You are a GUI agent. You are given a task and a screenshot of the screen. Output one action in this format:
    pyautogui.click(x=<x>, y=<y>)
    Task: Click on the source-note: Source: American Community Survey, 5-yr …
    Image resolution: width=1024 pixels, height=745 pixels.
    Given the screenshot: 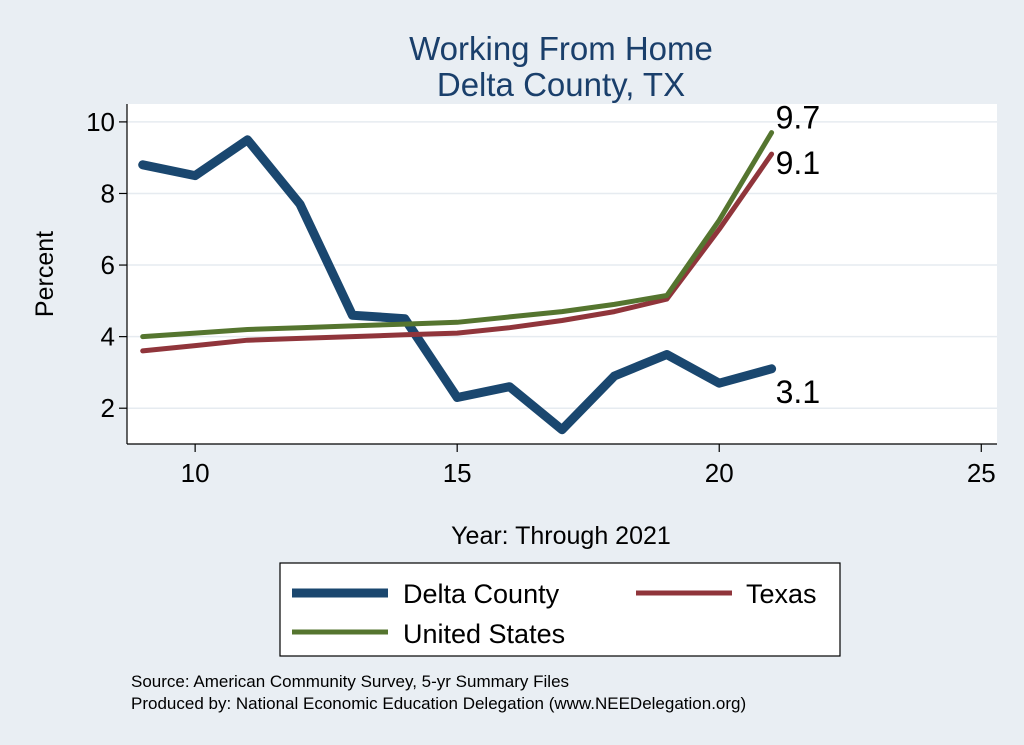 What is the action you would take?
    pyautogui.click(x=350, y=681)
    